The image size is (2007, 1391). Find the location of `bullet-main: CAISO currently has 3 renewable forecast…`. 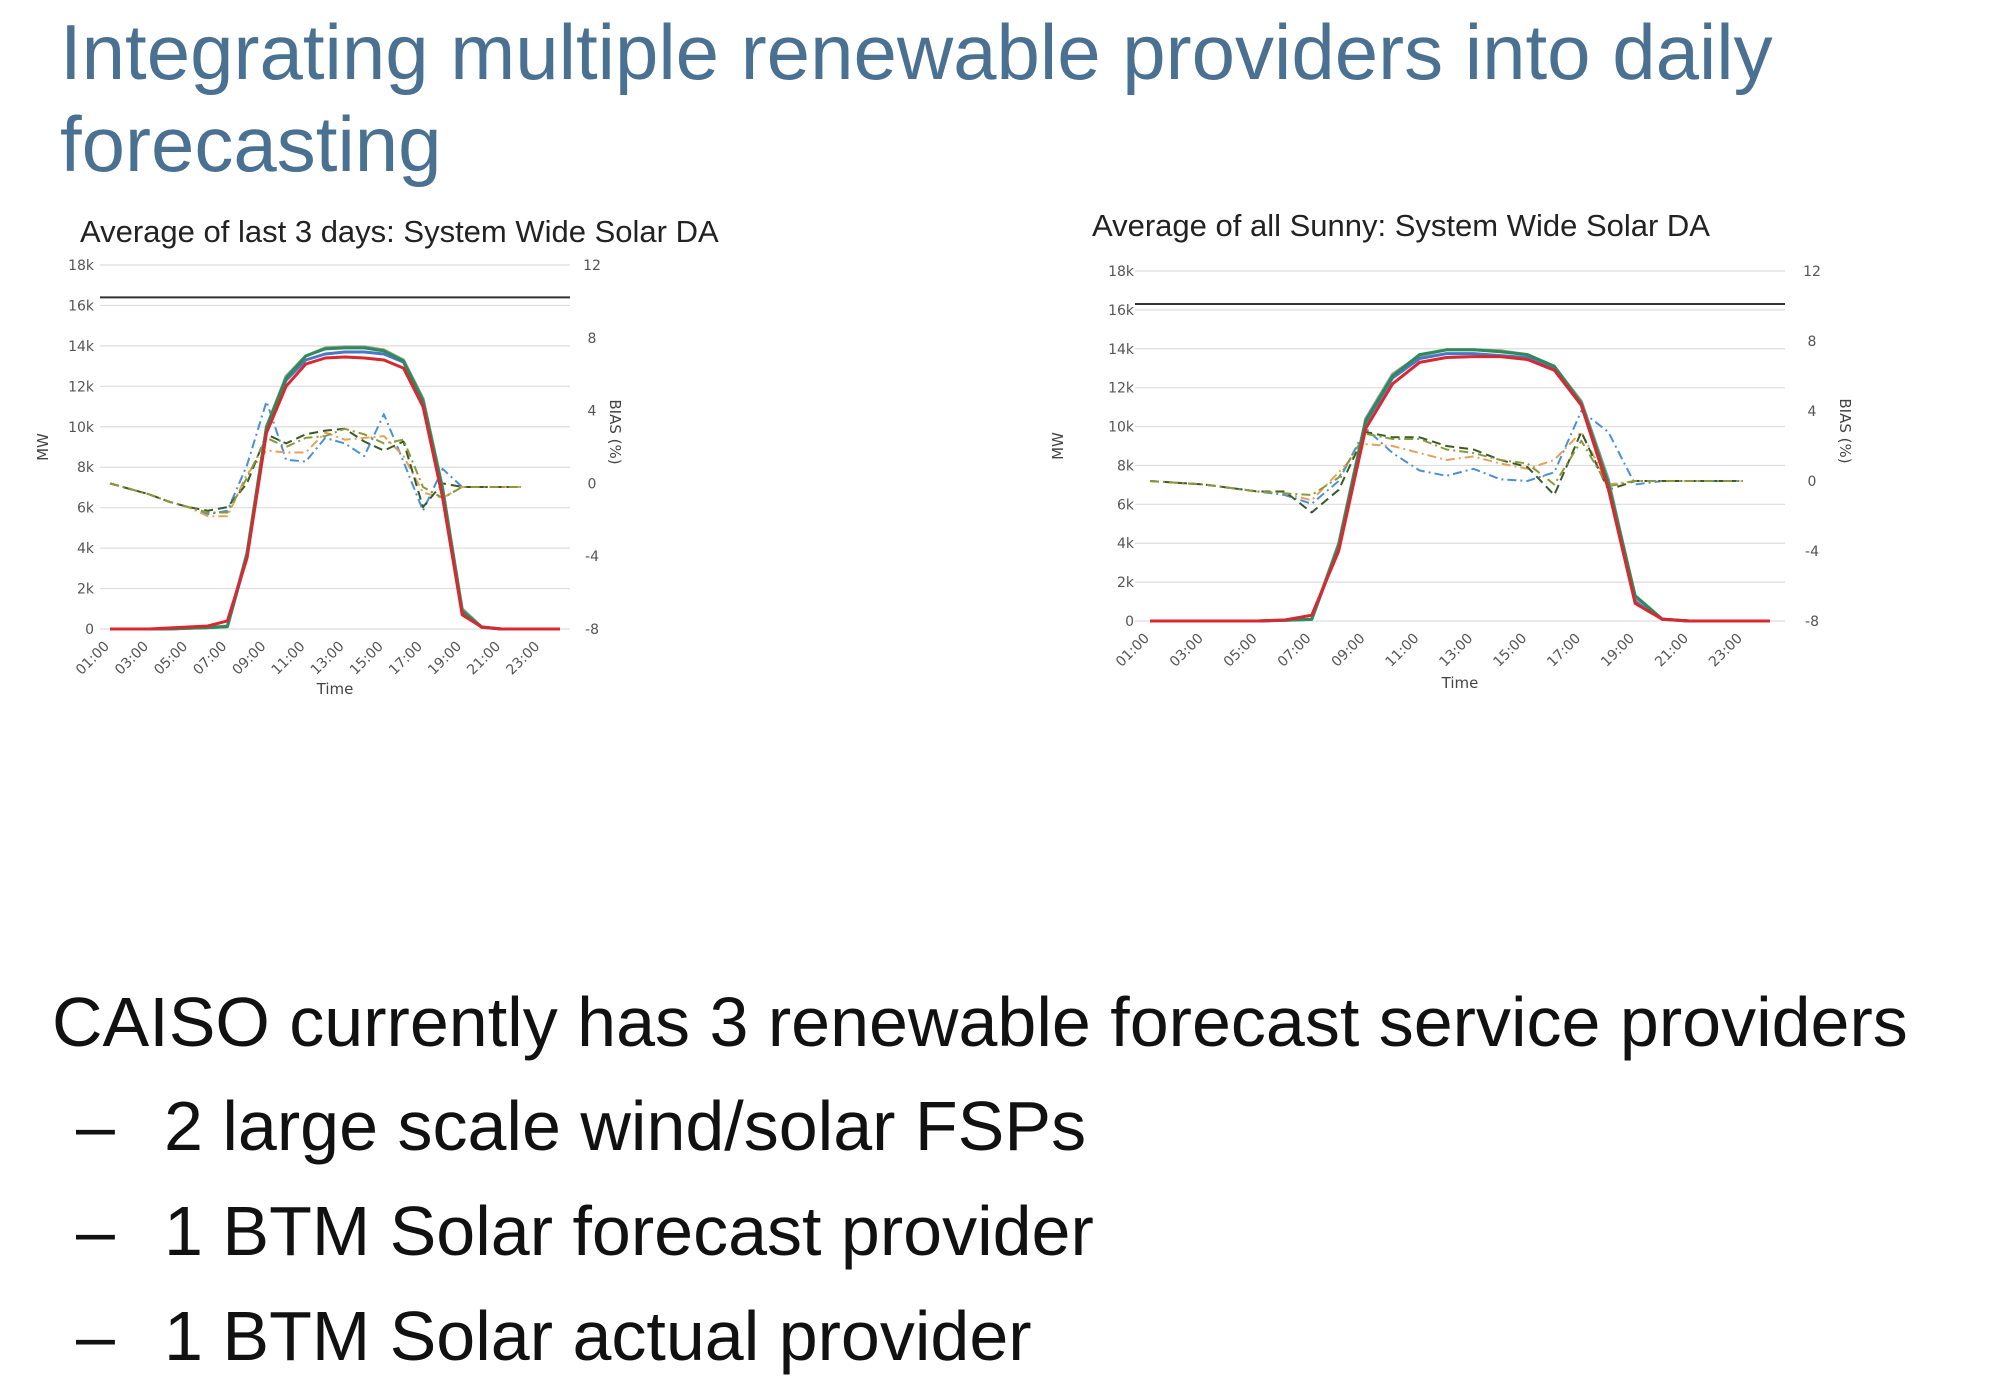

bullet-main: CAISO currently has 3 renewable forecast… is located at coordinates (980, 1022).